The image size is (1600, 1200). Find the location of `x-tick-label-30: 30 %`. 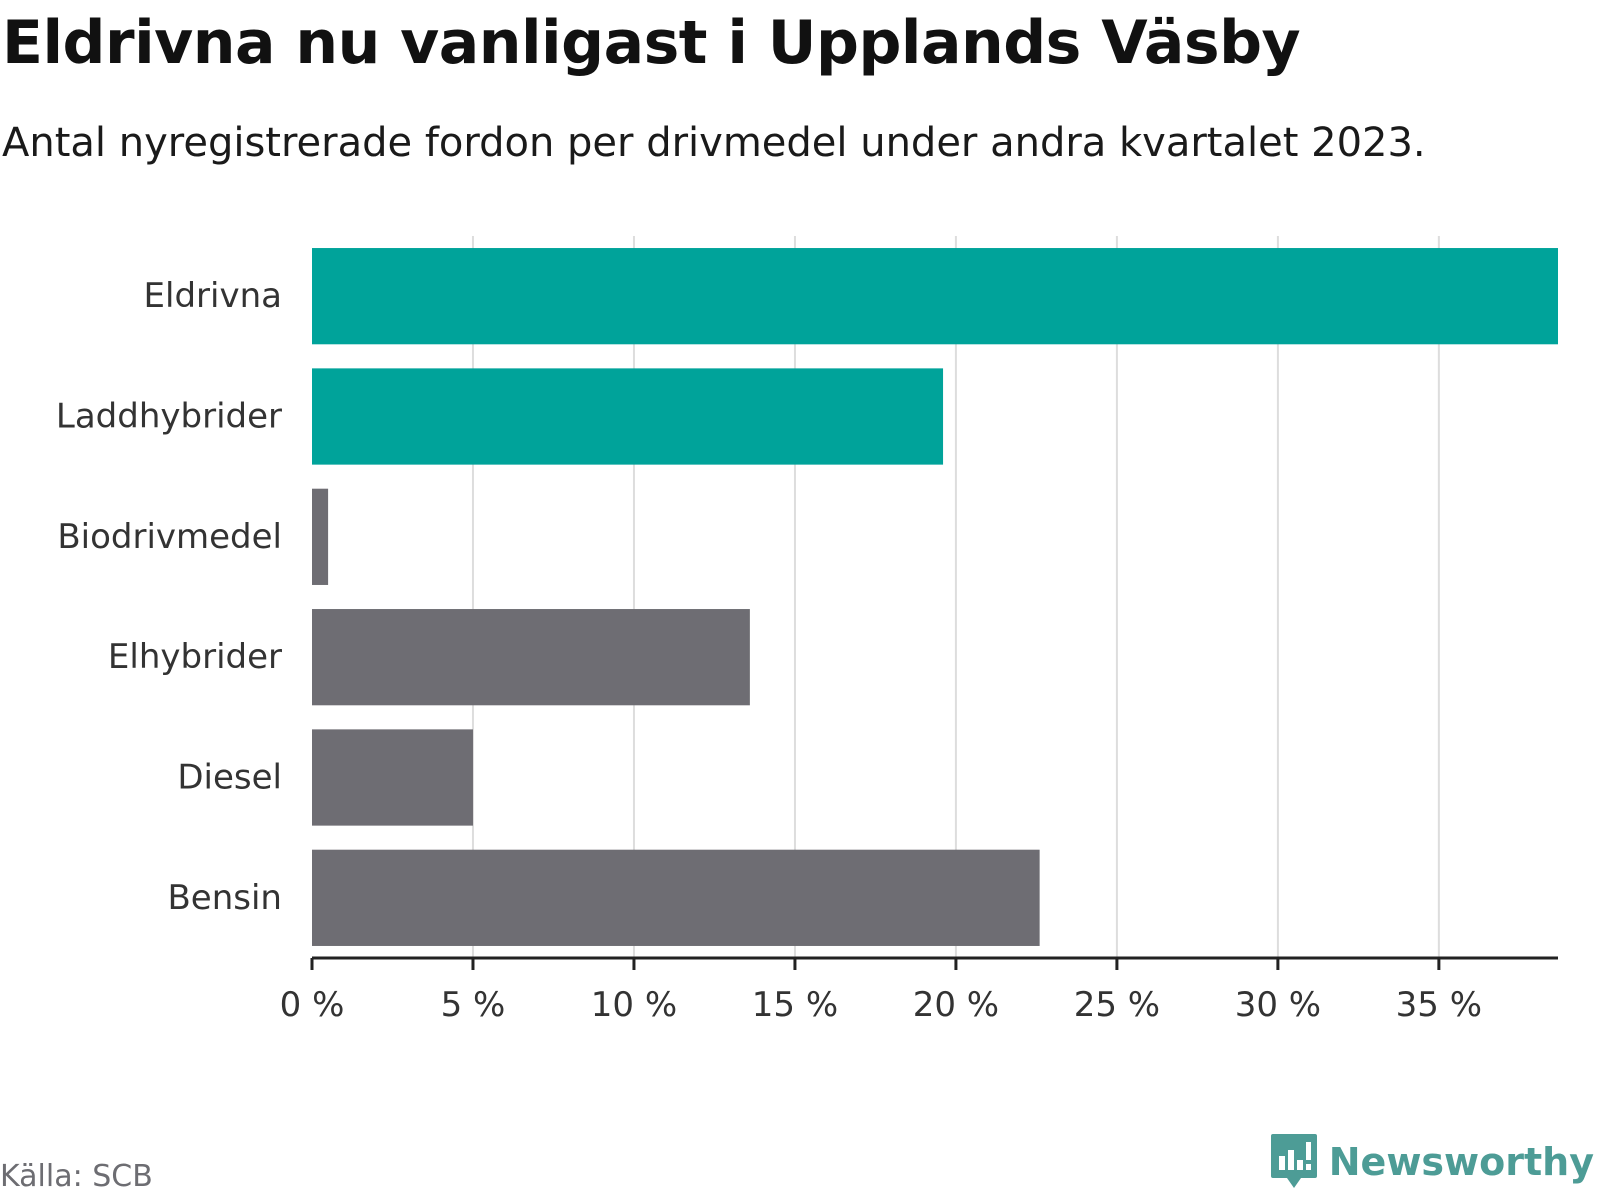

x-tick-label-30: 30 % is located at coordinates (1278, 1005).